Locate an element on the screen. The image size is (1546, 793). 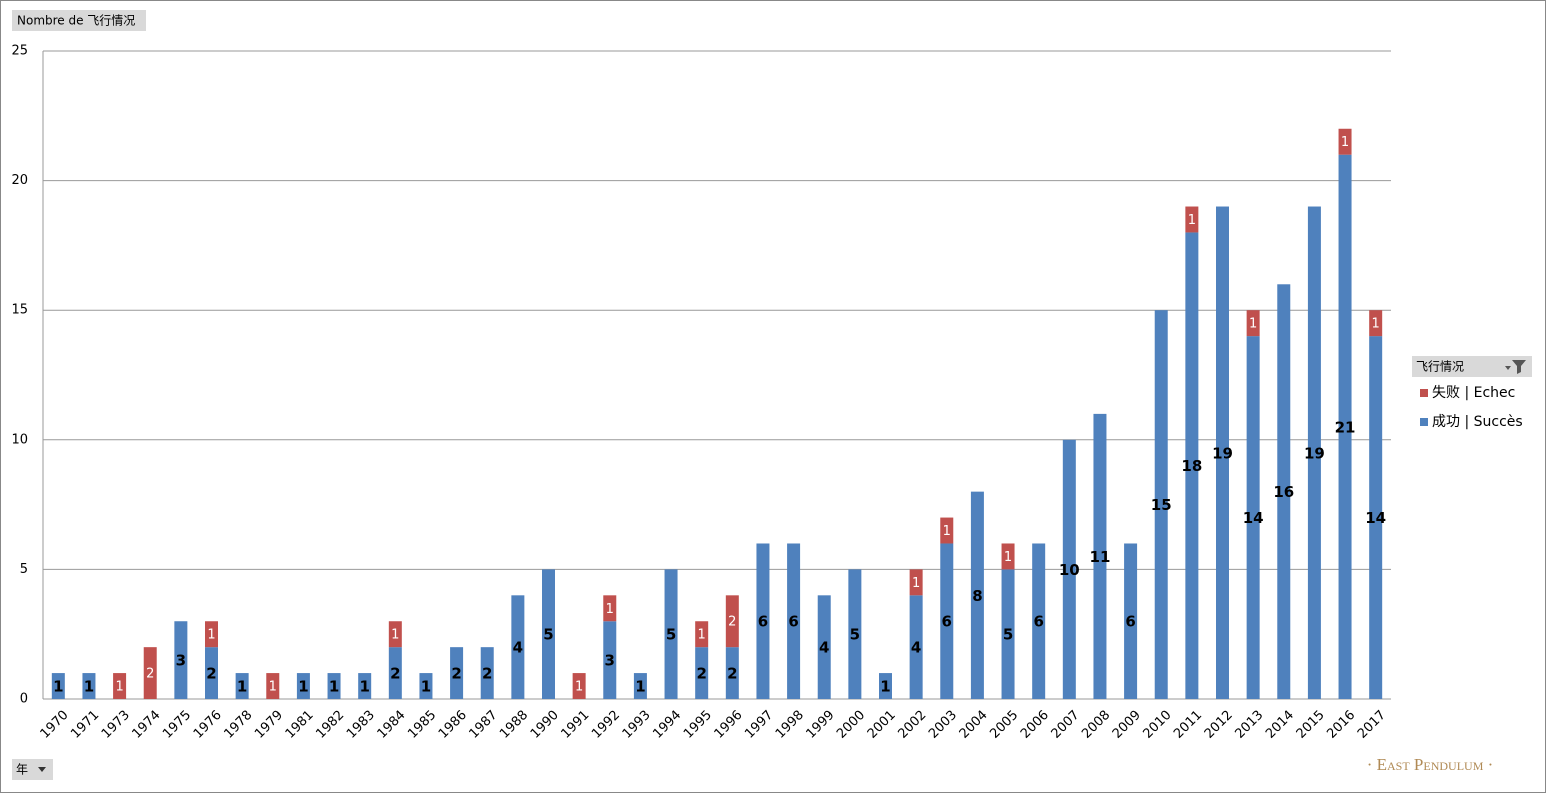
field-button is located at coordinates (79, 20).